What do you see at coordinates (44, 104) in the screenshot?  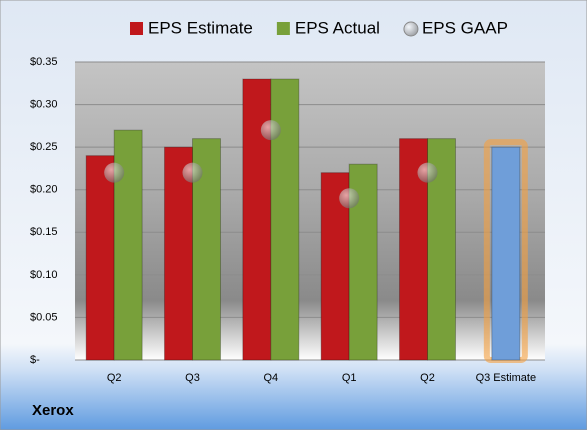 I see `y-tick-label: $0.30` at bounding box center [44, 104].